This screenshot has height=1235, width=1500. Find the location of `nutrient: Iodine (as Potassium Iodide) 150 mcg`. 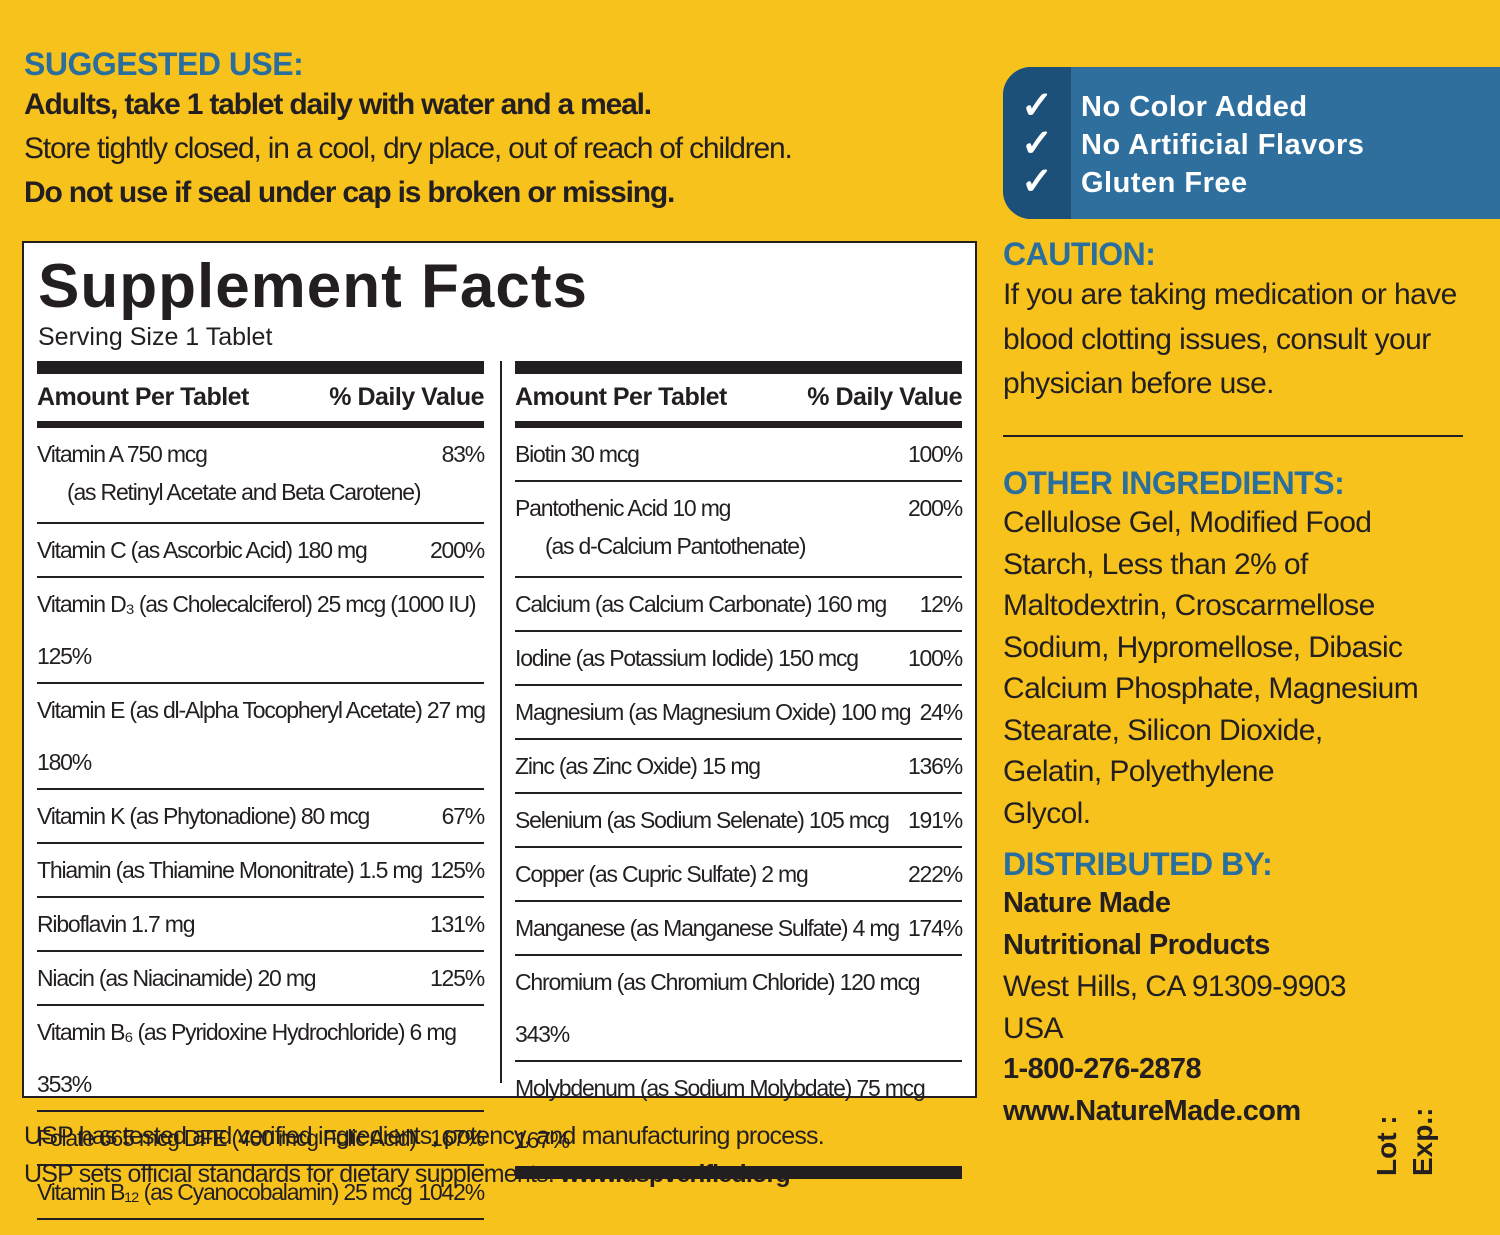

nutrient: Iodine (as Potassium Iodide) 150 mcg is located at coordinates (687, 658).